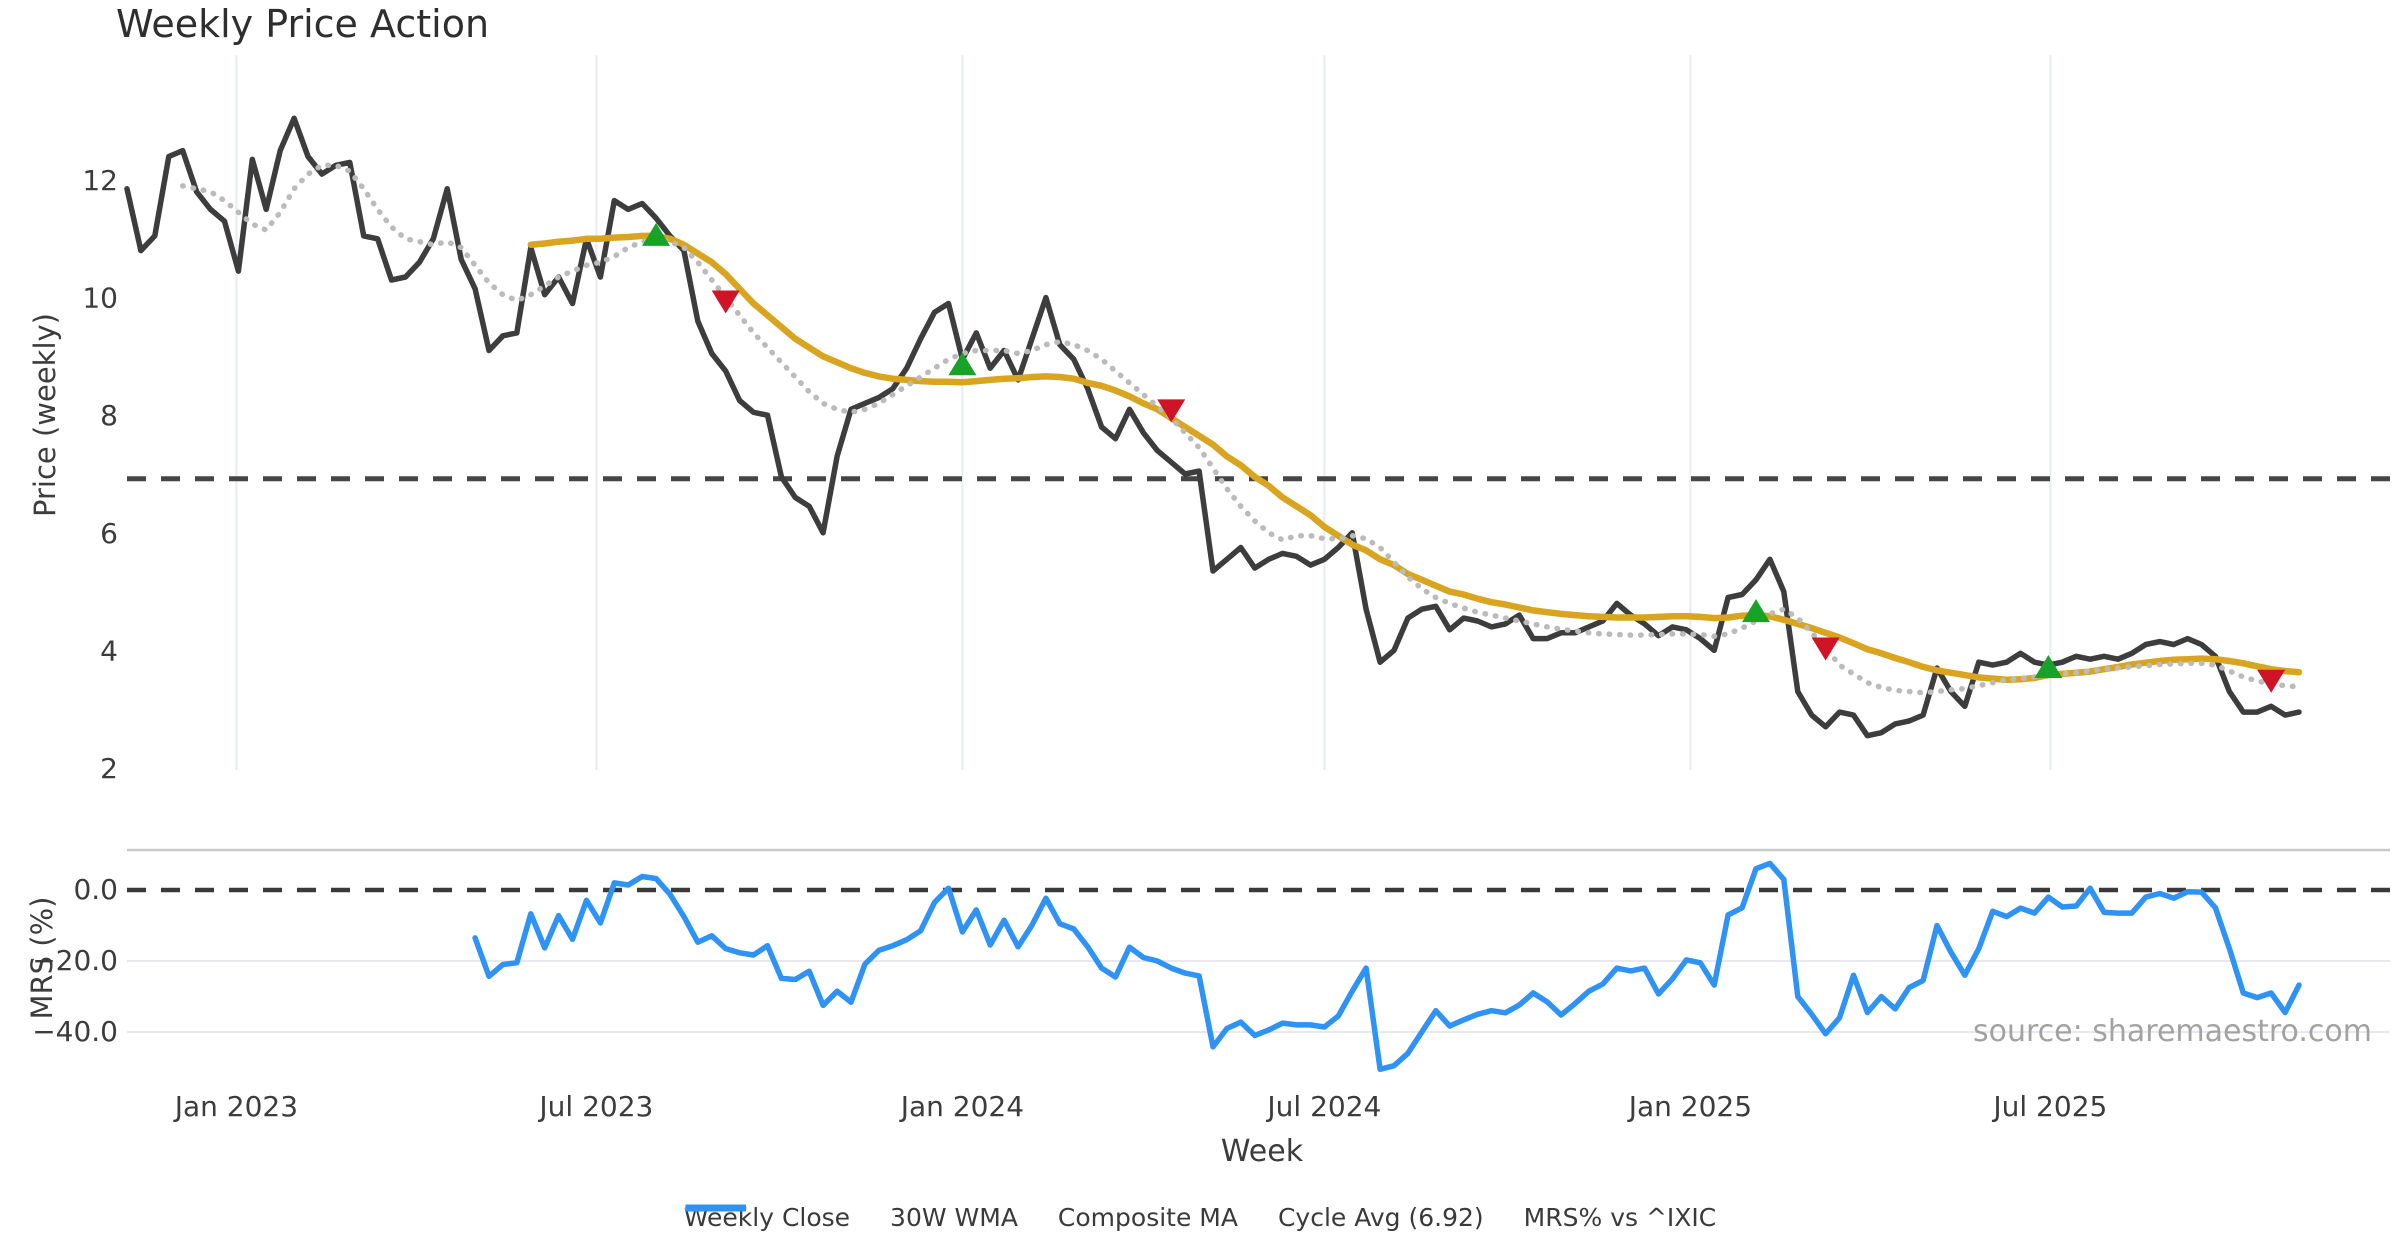 The image size is (2400, 1260). What do you see at coordinates (1147, 1217) in the screenshot?
I see `legend-item-label: Composite MA` at bounding box center [1147, 1217].